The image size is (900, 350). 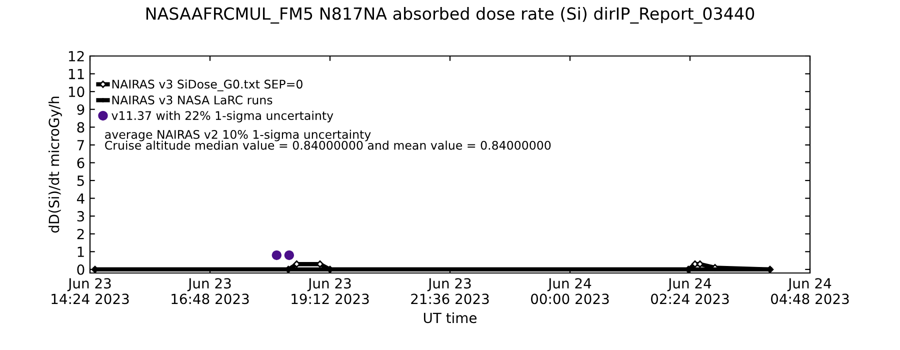 What do you see at coordinates (192, 100) in the screenshot?
I see `legend-label: NAIRAS v3 NASA LaRC runs` at bounding box center [192, 100].